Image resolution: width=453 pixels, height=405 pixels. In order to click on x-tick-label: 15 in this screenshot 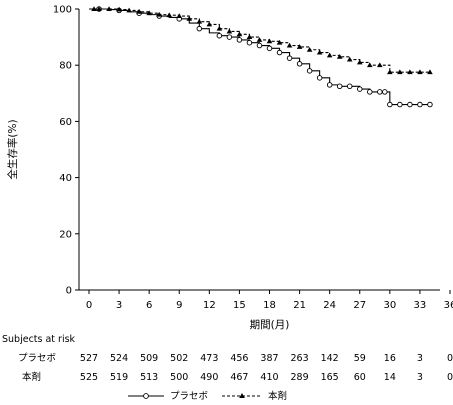, I will do `click(239, 305)`.